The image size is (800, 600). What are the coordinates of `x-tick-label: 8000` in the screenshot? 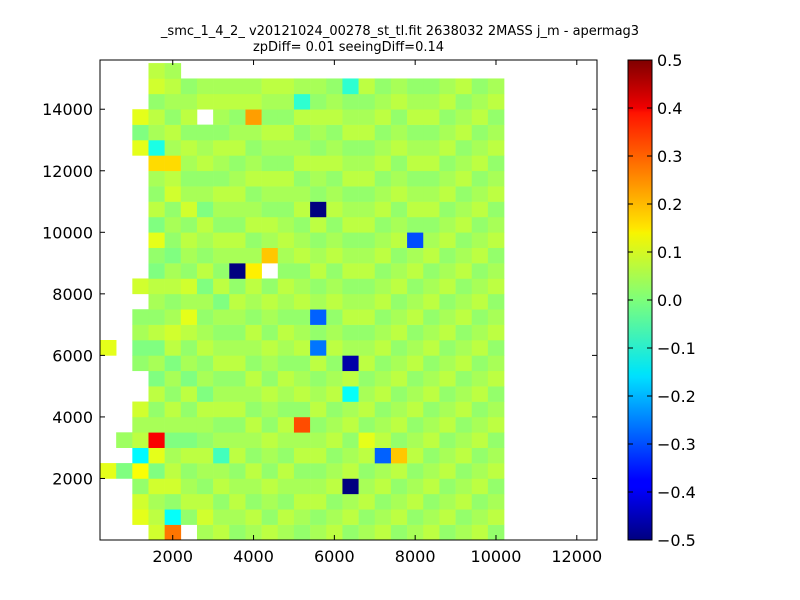 It's located at (415, 556).